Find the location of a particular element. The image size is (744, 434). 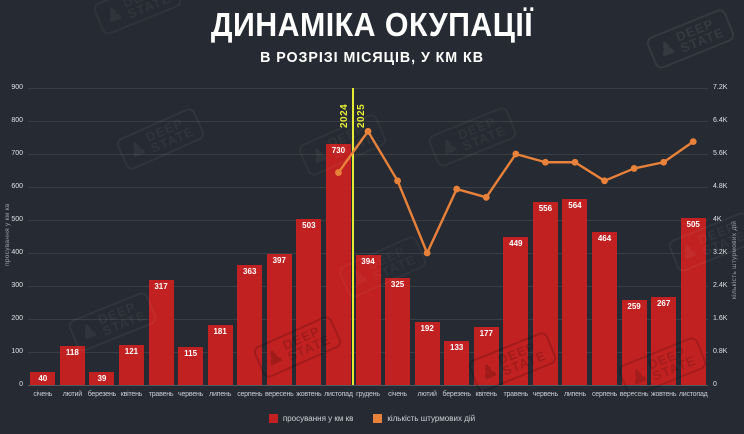

chart-subtitle: В РОЗРІЗІ МІСЯЦІВ, У КМ КВ is located at coordinates (372, 57).